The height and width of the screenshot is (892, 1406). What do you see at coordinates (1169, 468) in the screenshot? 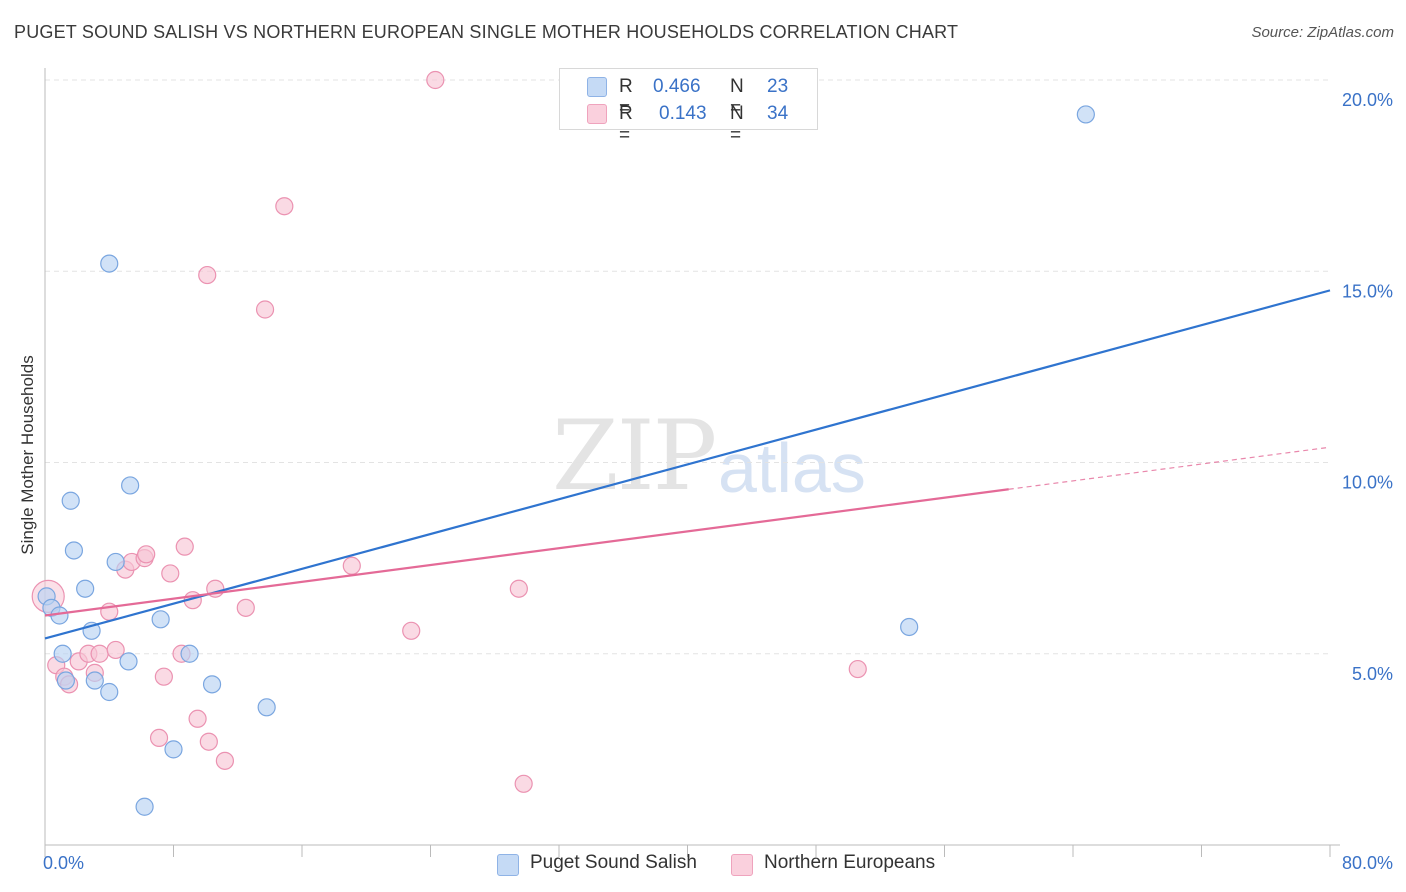
I see `northern-trend-extension` at bounding box center [1169, 468].